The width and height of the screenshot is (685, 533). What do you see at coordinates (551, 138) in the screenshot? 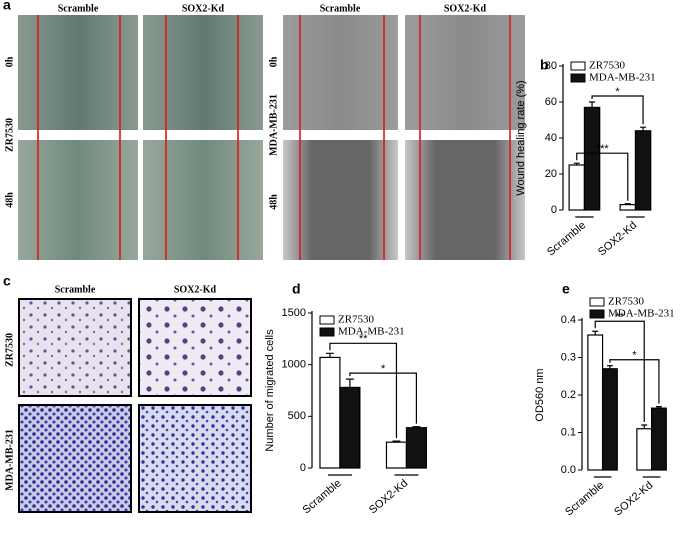
I see `y-tick-label: 40` at bounding box center [551, 138].